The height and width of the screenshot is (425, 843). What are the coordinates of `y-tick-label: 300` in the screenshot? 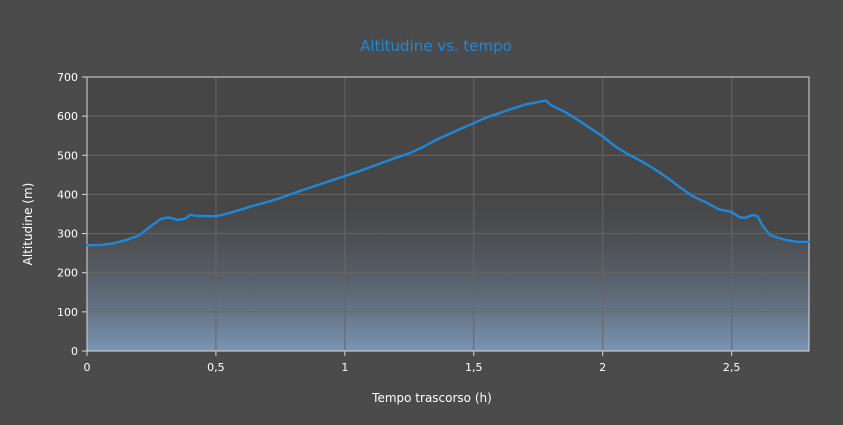 It's located at (67, 234).